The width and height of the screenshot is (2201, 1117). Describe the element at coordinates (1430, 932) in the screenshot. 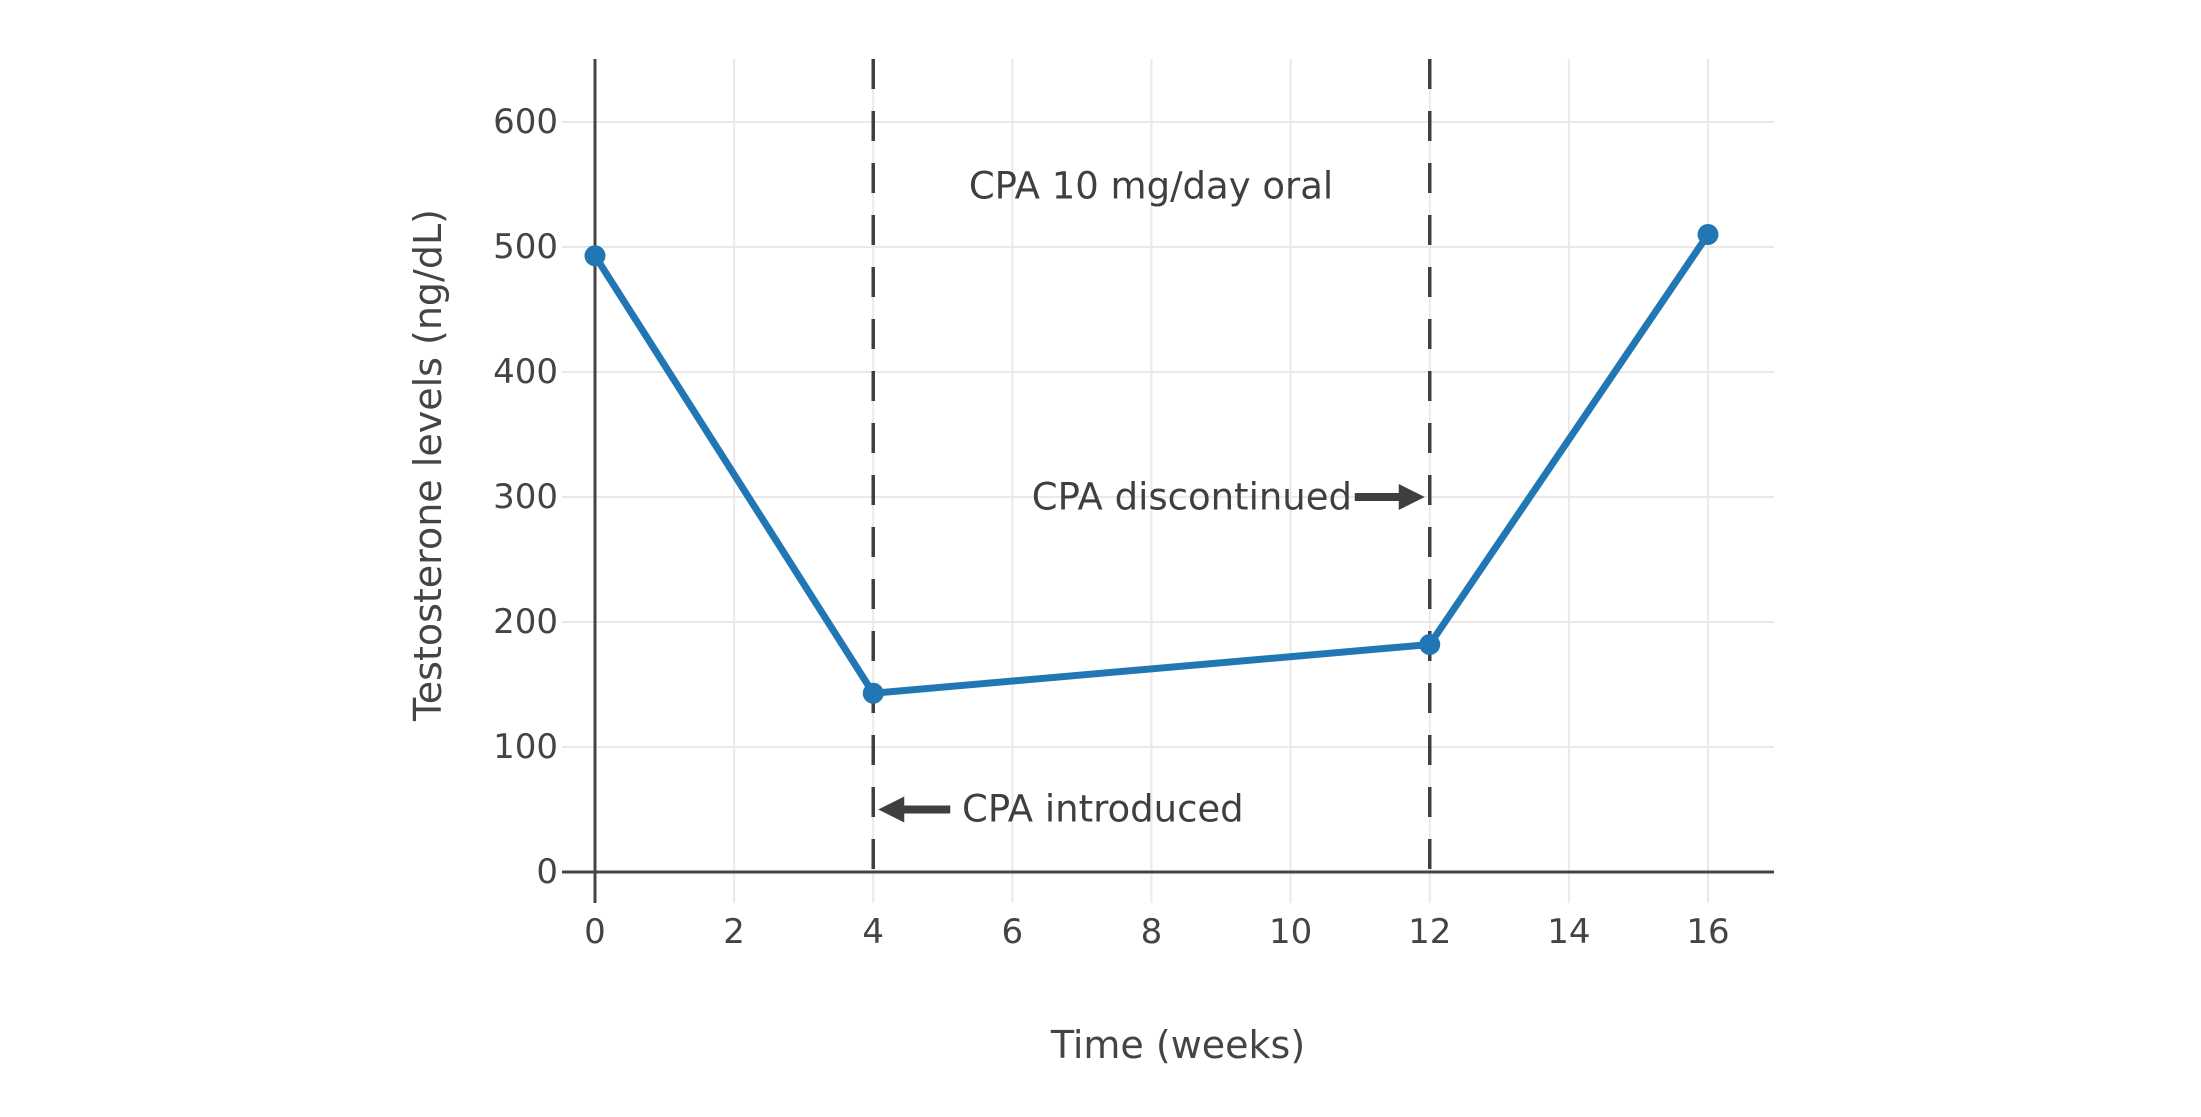

I see `x-tick-label: 12` at that location.